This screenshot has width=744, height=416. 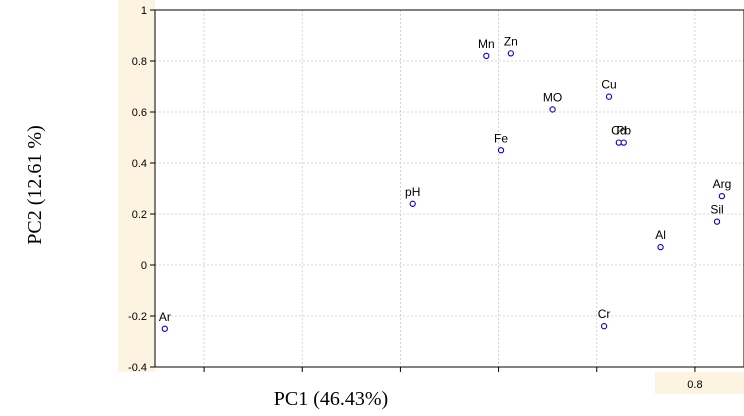 What do you see at coordinates (137, 317) in the screenshot?
I see `y-tick-label: -0.2` at bounding box center [137, 317].